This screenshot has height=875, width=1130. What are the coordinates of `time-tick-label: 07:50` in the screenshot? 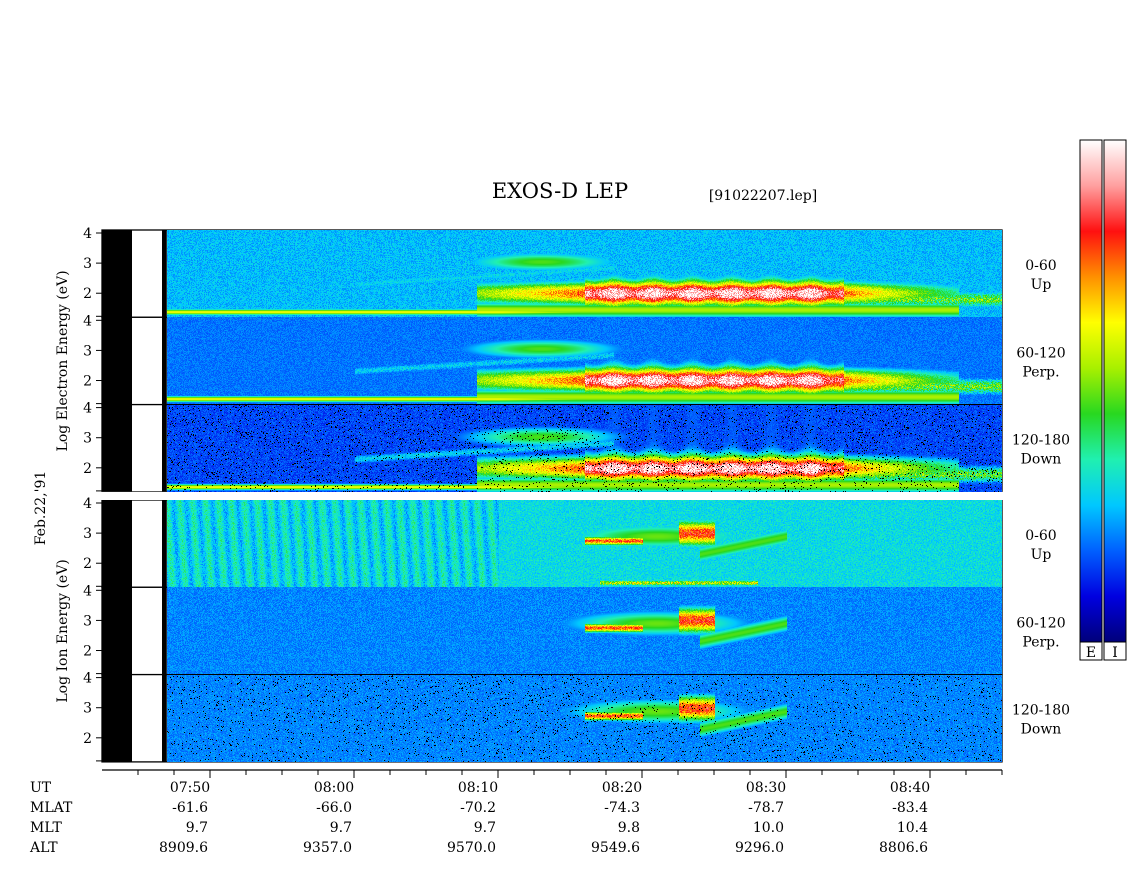 It's located at (190, 788).